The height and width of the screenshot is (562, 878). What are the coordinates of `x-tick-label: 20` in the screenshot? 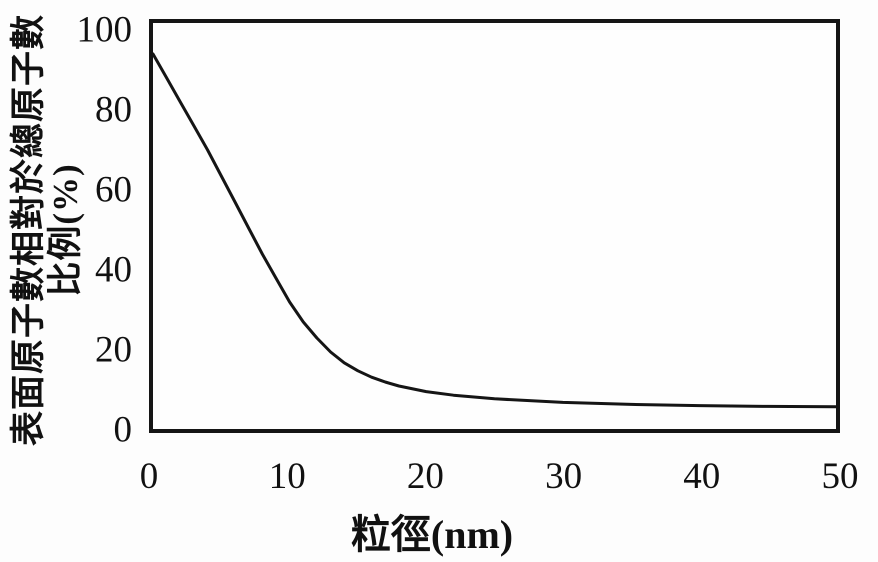 It's located at (425, 476).